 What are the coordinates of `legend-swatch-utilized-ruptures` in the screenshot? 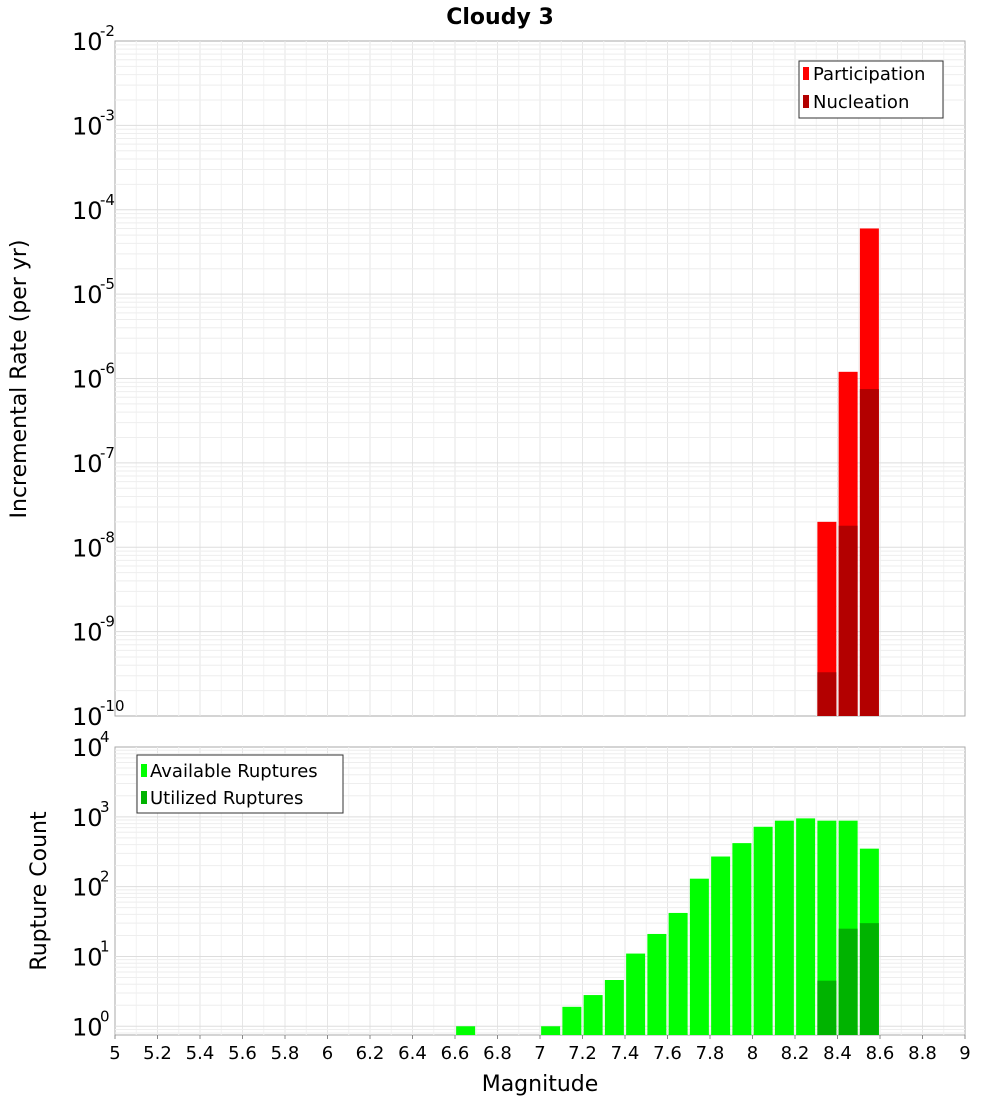 It's located at (144, 797).